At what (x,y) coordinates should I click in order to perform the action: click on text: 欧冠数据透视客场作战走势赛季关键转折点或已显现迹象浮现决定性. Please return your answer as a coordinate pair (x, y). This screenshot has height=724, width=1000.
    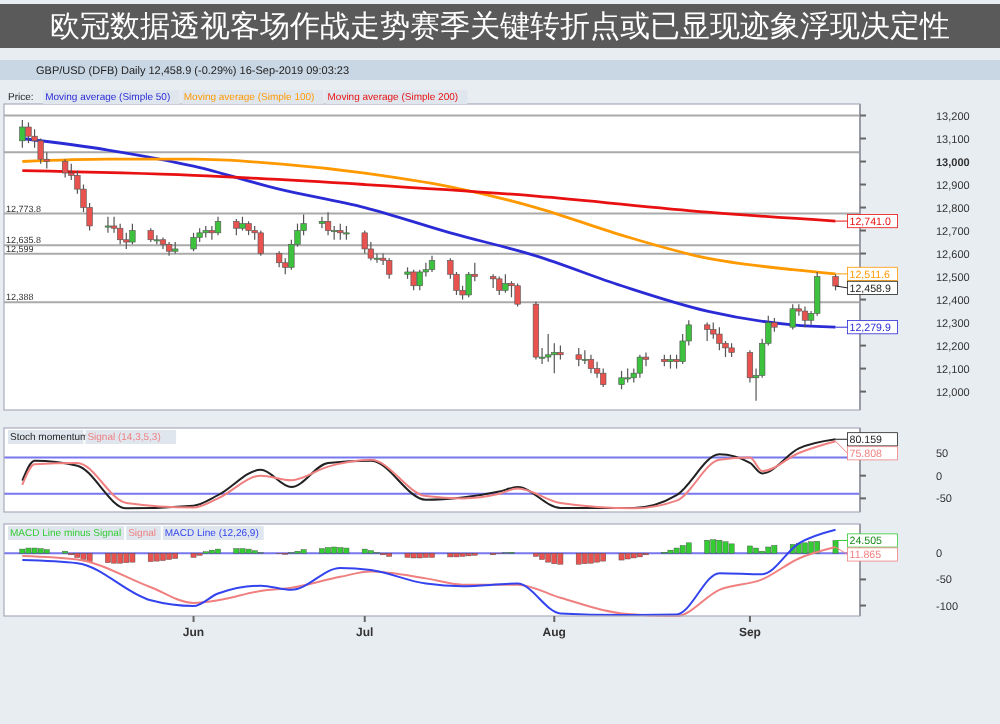
    Looking at the image, I should click on (500, 27).